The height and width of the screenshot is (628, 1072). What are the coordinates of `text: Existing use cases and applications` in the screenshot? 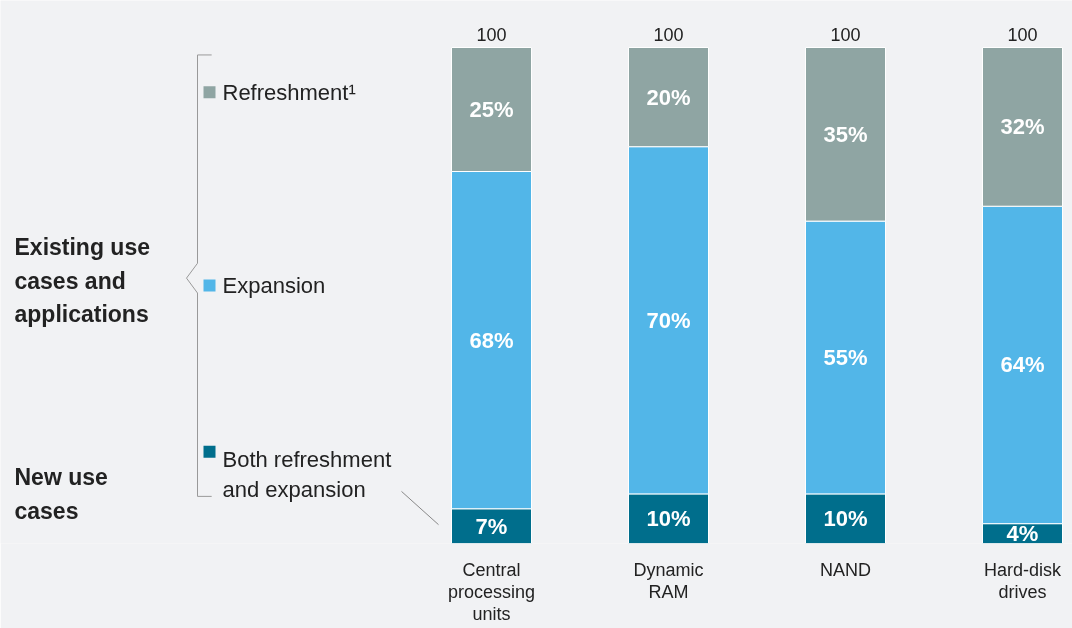 It's located at (82, 280).